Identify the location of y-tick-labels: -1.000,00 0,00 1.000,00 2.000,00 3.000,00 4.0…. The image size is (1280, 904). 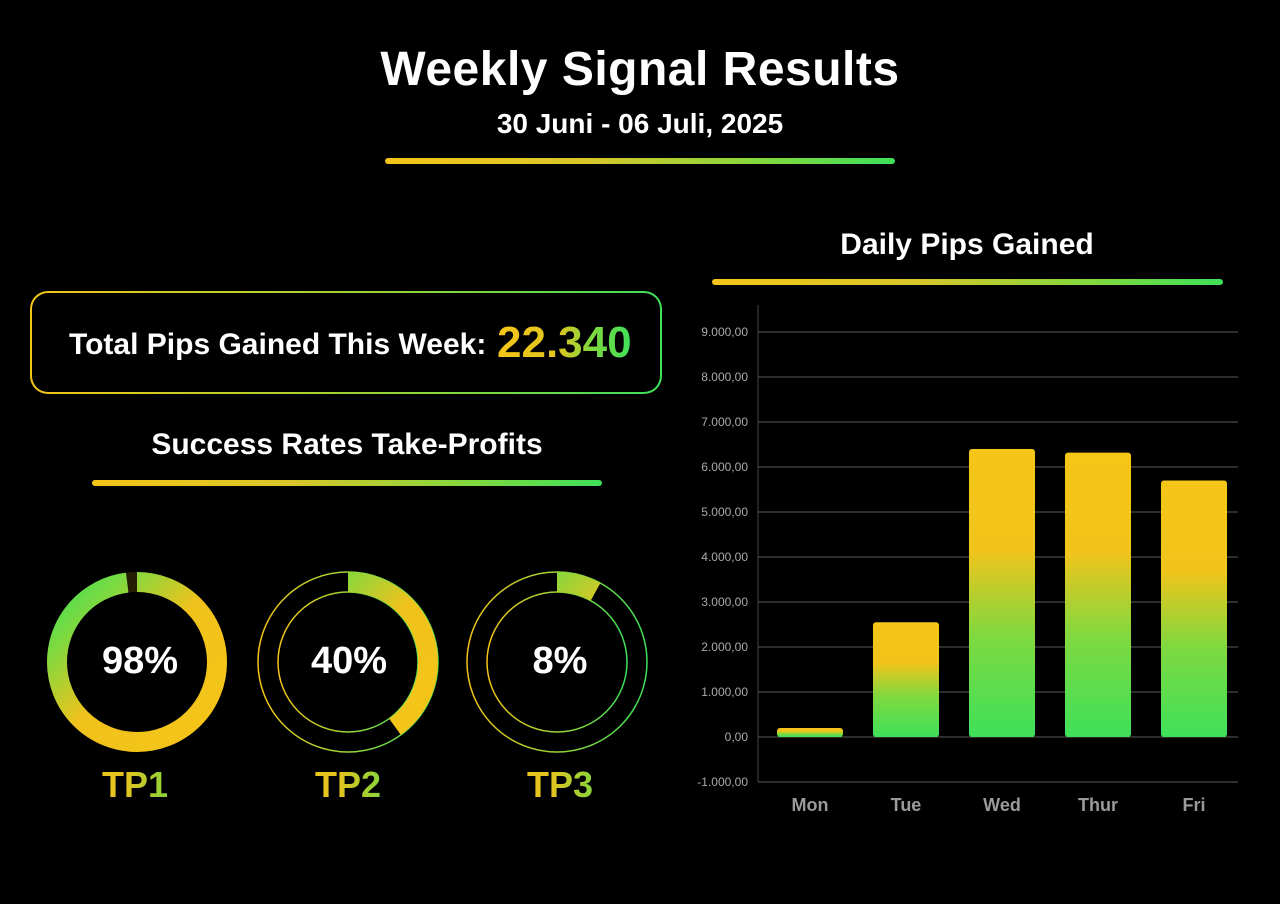
(722, 557).